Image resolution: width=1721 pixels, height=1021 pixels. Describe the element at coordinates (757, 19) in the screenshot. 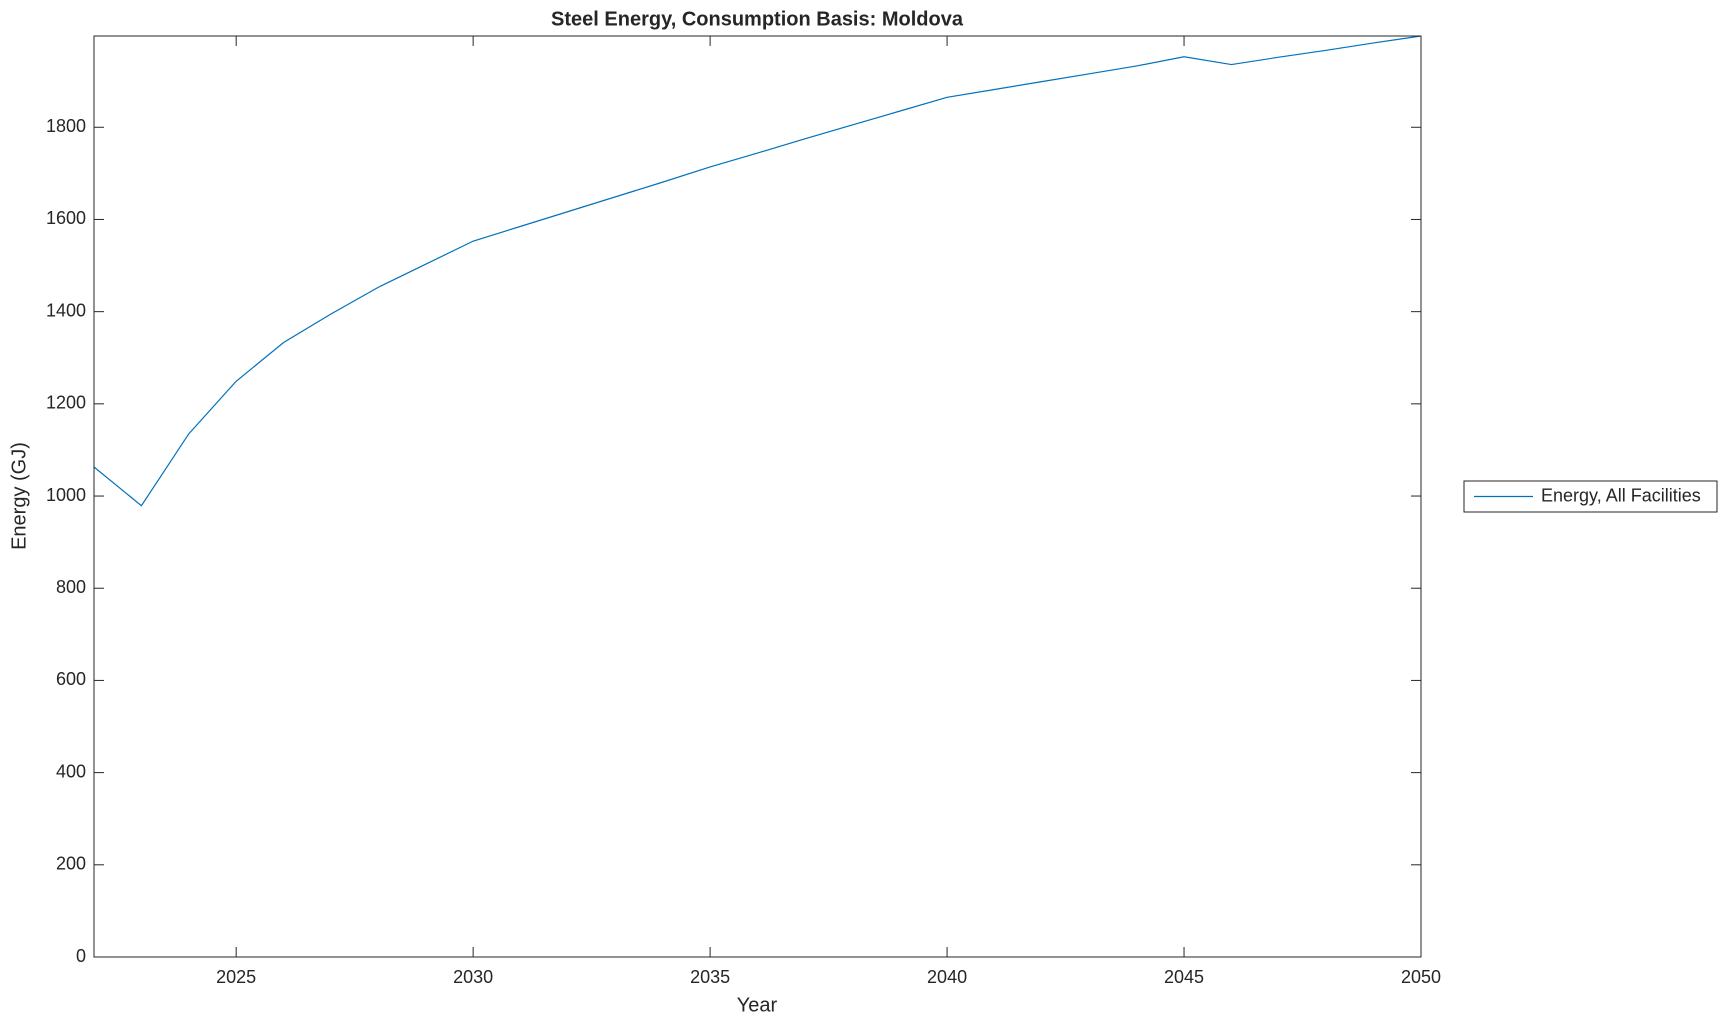

I see `chart-title: Steel Energy, Consumption Basis: Moldova` at that location.